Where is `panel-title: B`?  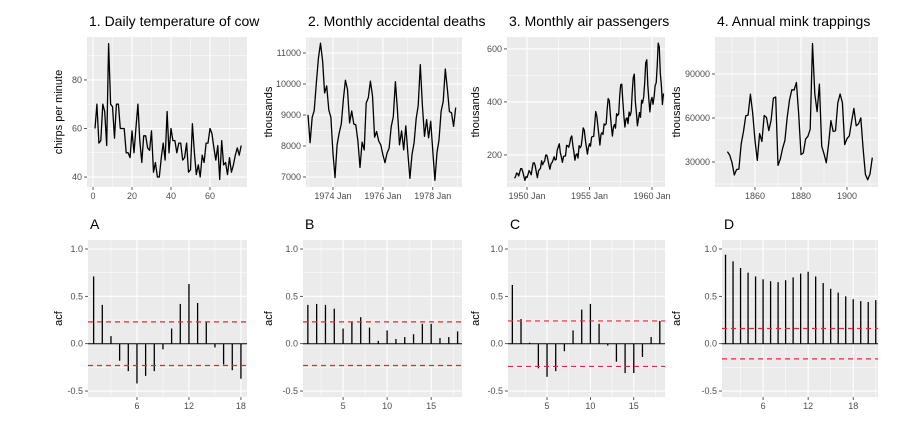 panel-title: B is located at coordinates (309, 224).